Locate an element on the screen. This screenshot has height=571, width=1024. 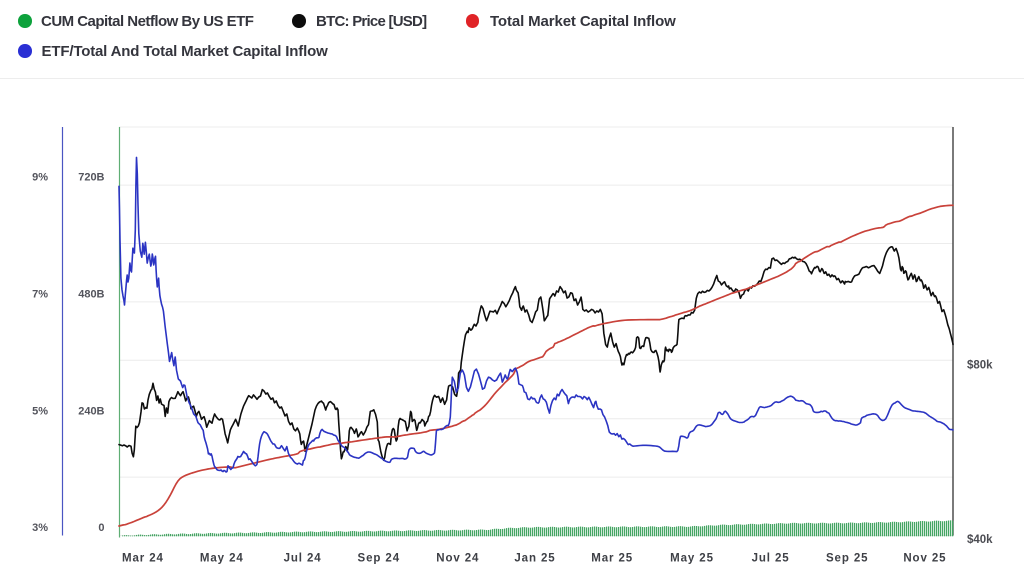
svg-text: Nov 24 is located at coordinates (457, 559).